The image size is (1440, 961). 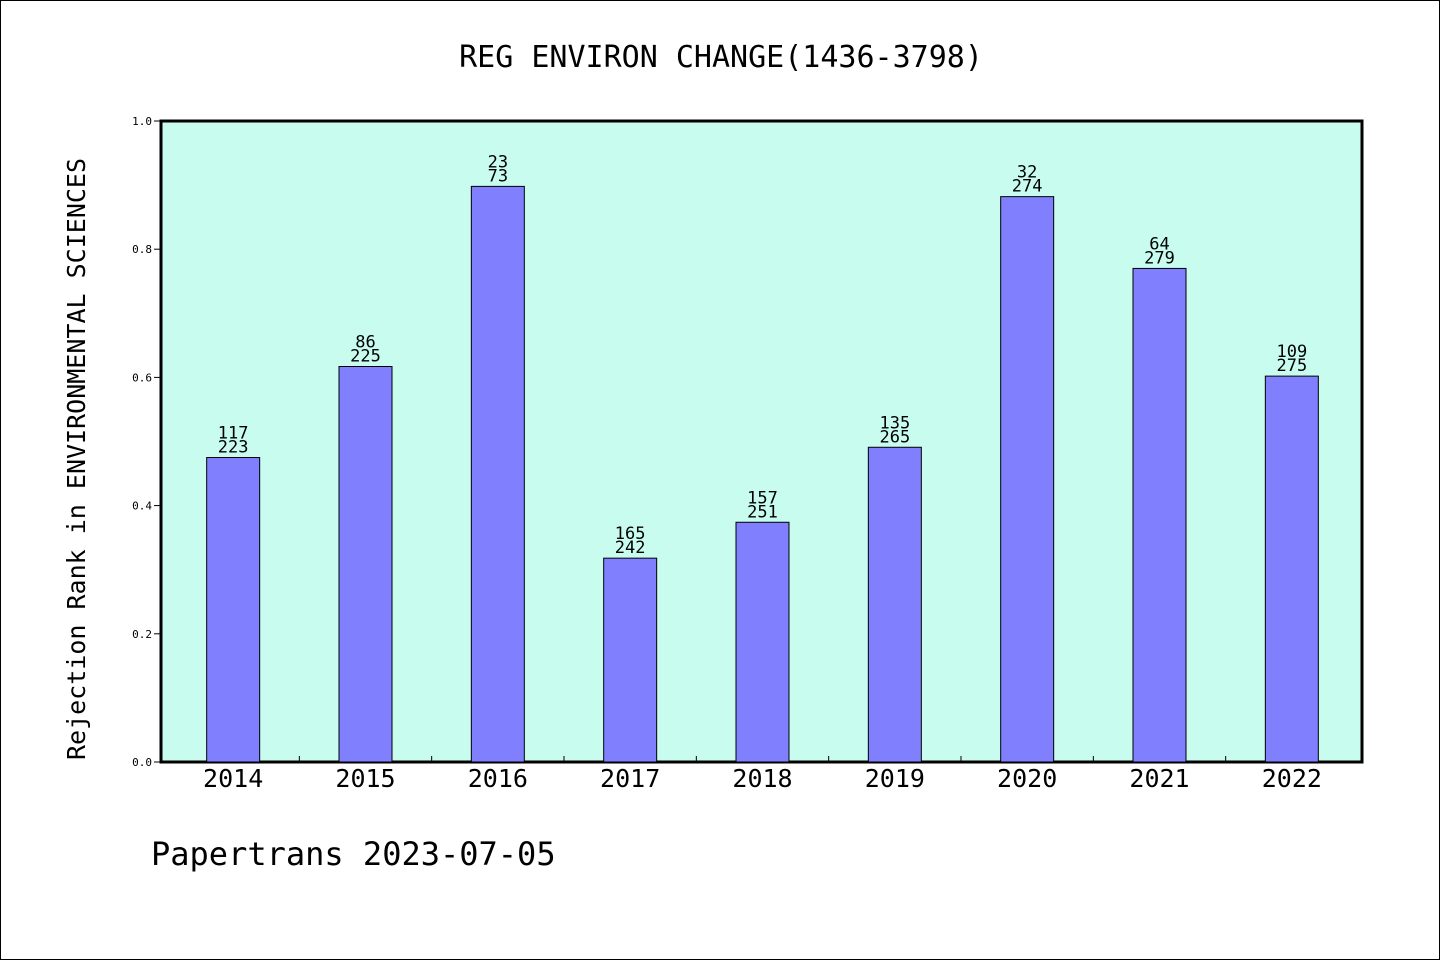 What do you see at coordinates (142, 506) in the screenshot?
I see `y-tick-label: 0.4` at bounding box center [142, 506].